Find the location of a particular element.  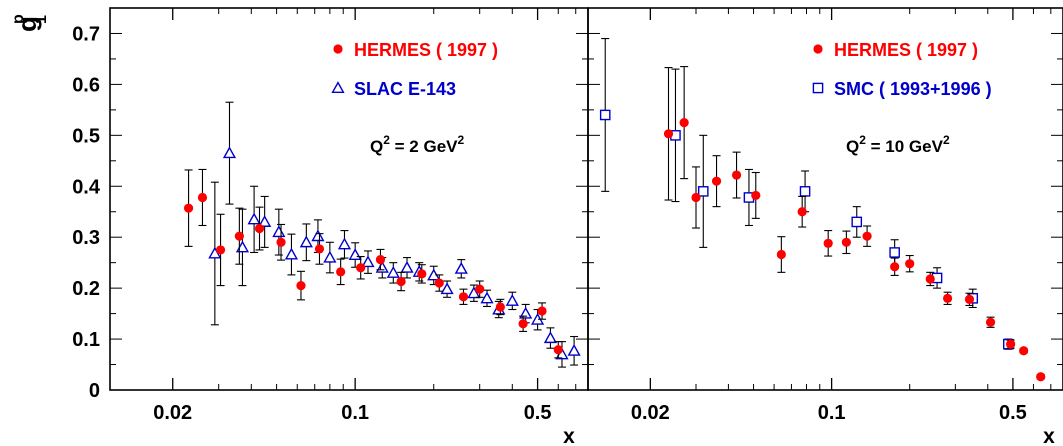

y-tick-label: 0.3 is located at coordinates (86, 238).